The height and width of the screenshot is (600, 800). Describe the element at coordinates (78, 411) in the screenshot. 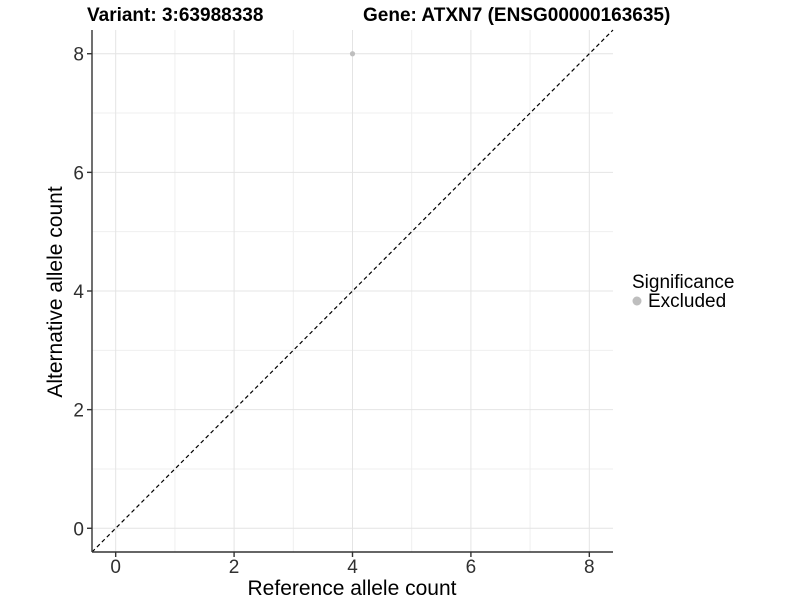

I see `y-tick-label: 2` at that location.